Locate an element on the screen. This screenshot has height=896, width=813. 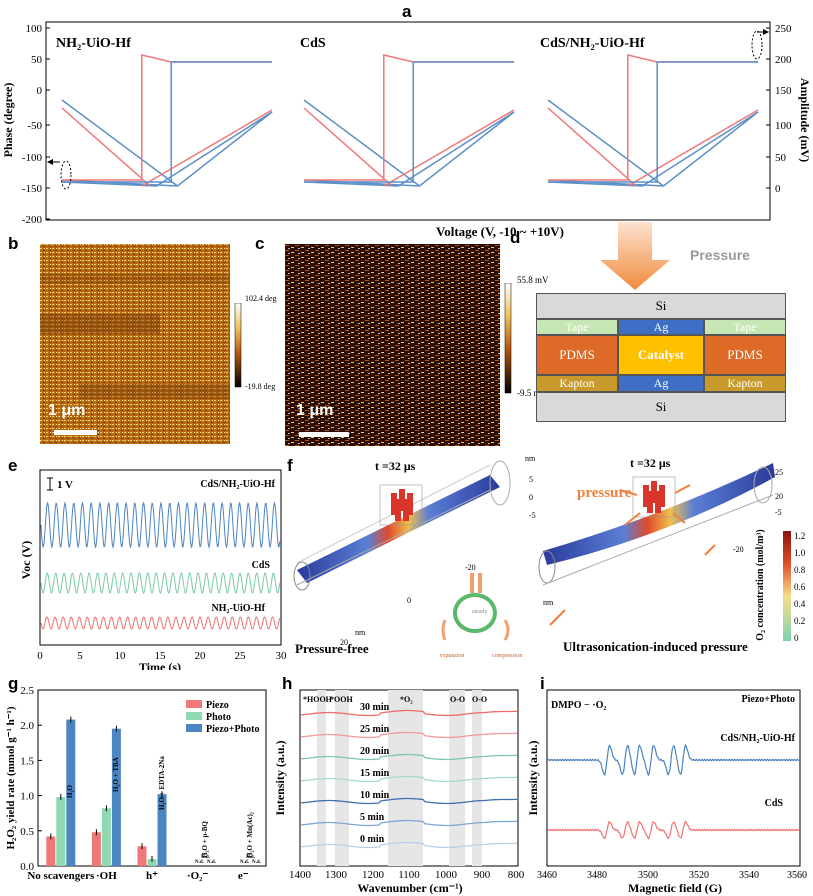
g-y-tick: 1.5 is located at coordinates (27, 761).